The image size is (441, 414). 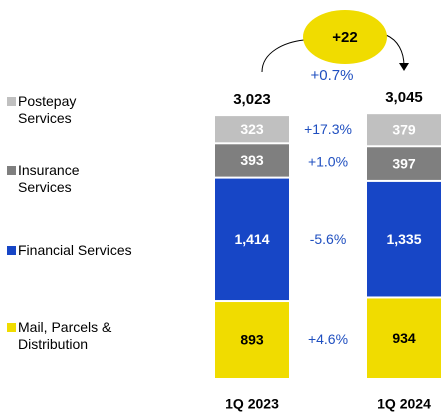 I want to click on legend-label: Insurance Services, so click(x=49, y=178).